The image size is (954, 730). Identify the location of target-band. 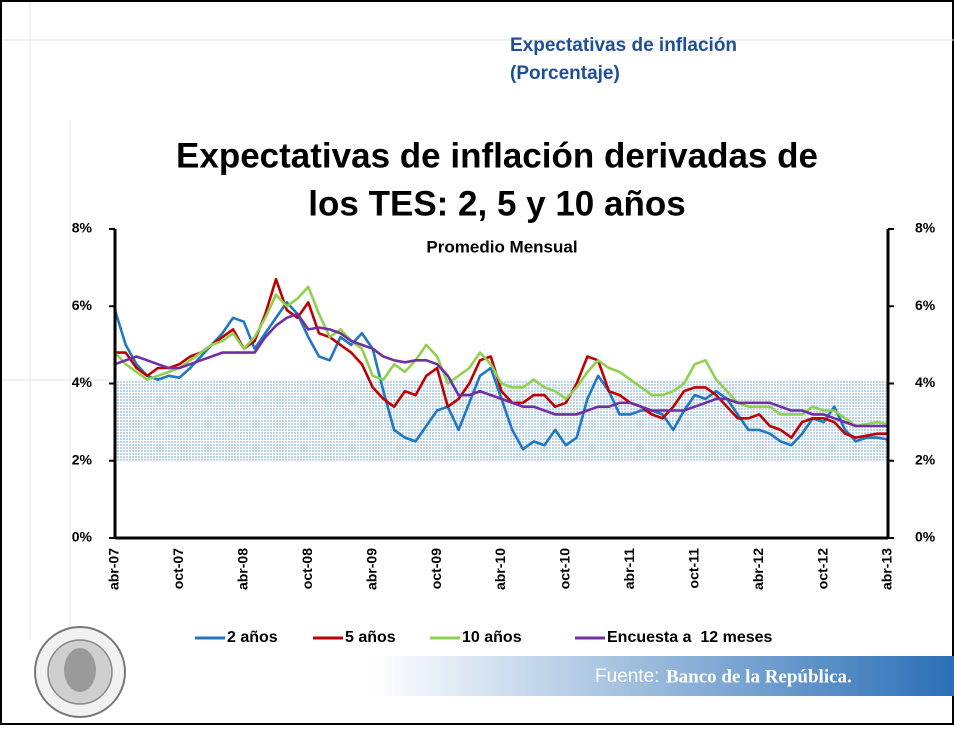
(501, 420).